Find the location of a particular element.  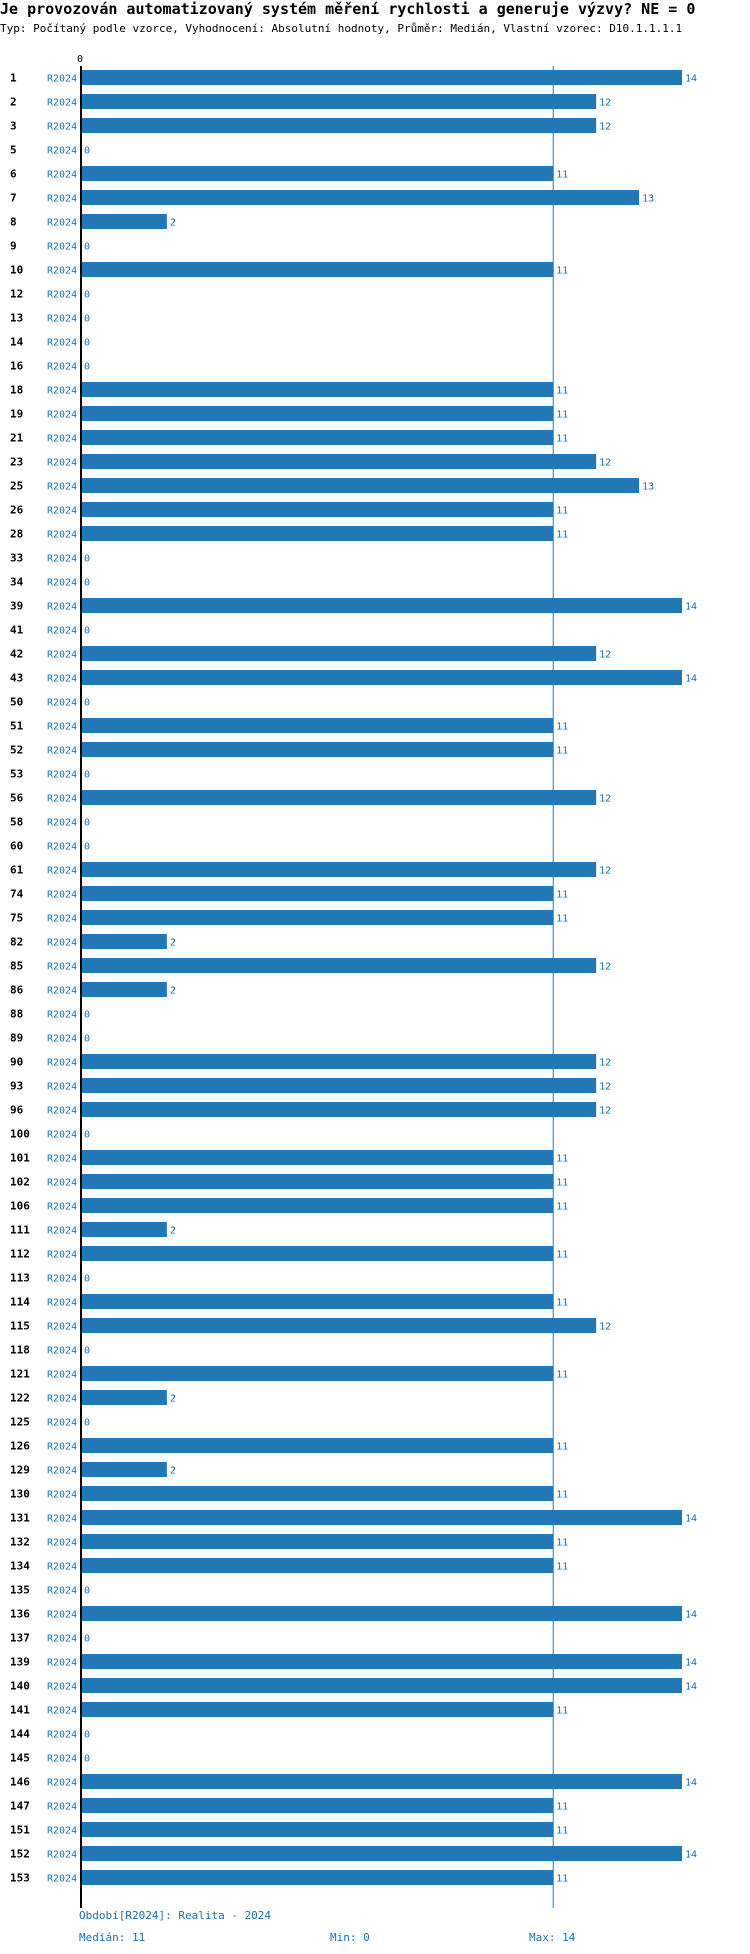

category-label: 90 is located at coordinates (16, 1062).